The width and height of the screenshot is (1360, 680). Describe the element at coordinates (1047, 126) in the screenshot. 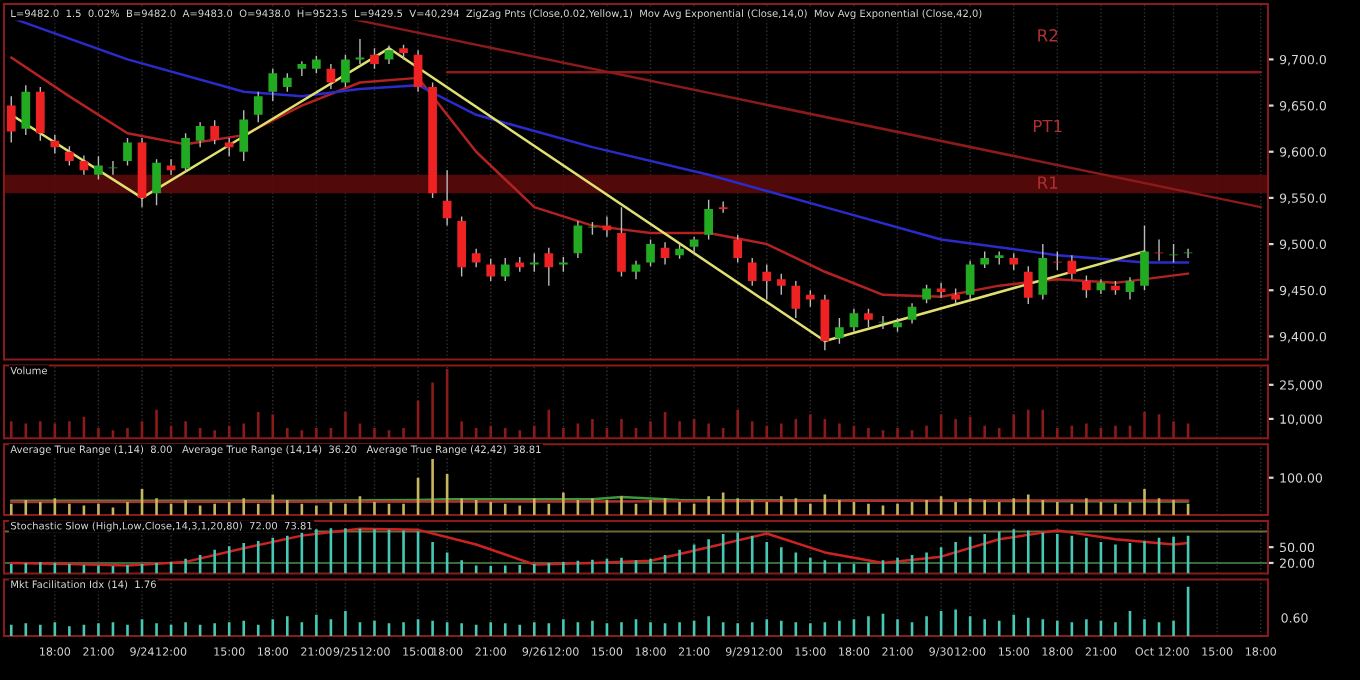

I see `series-label: PT1` at that location.